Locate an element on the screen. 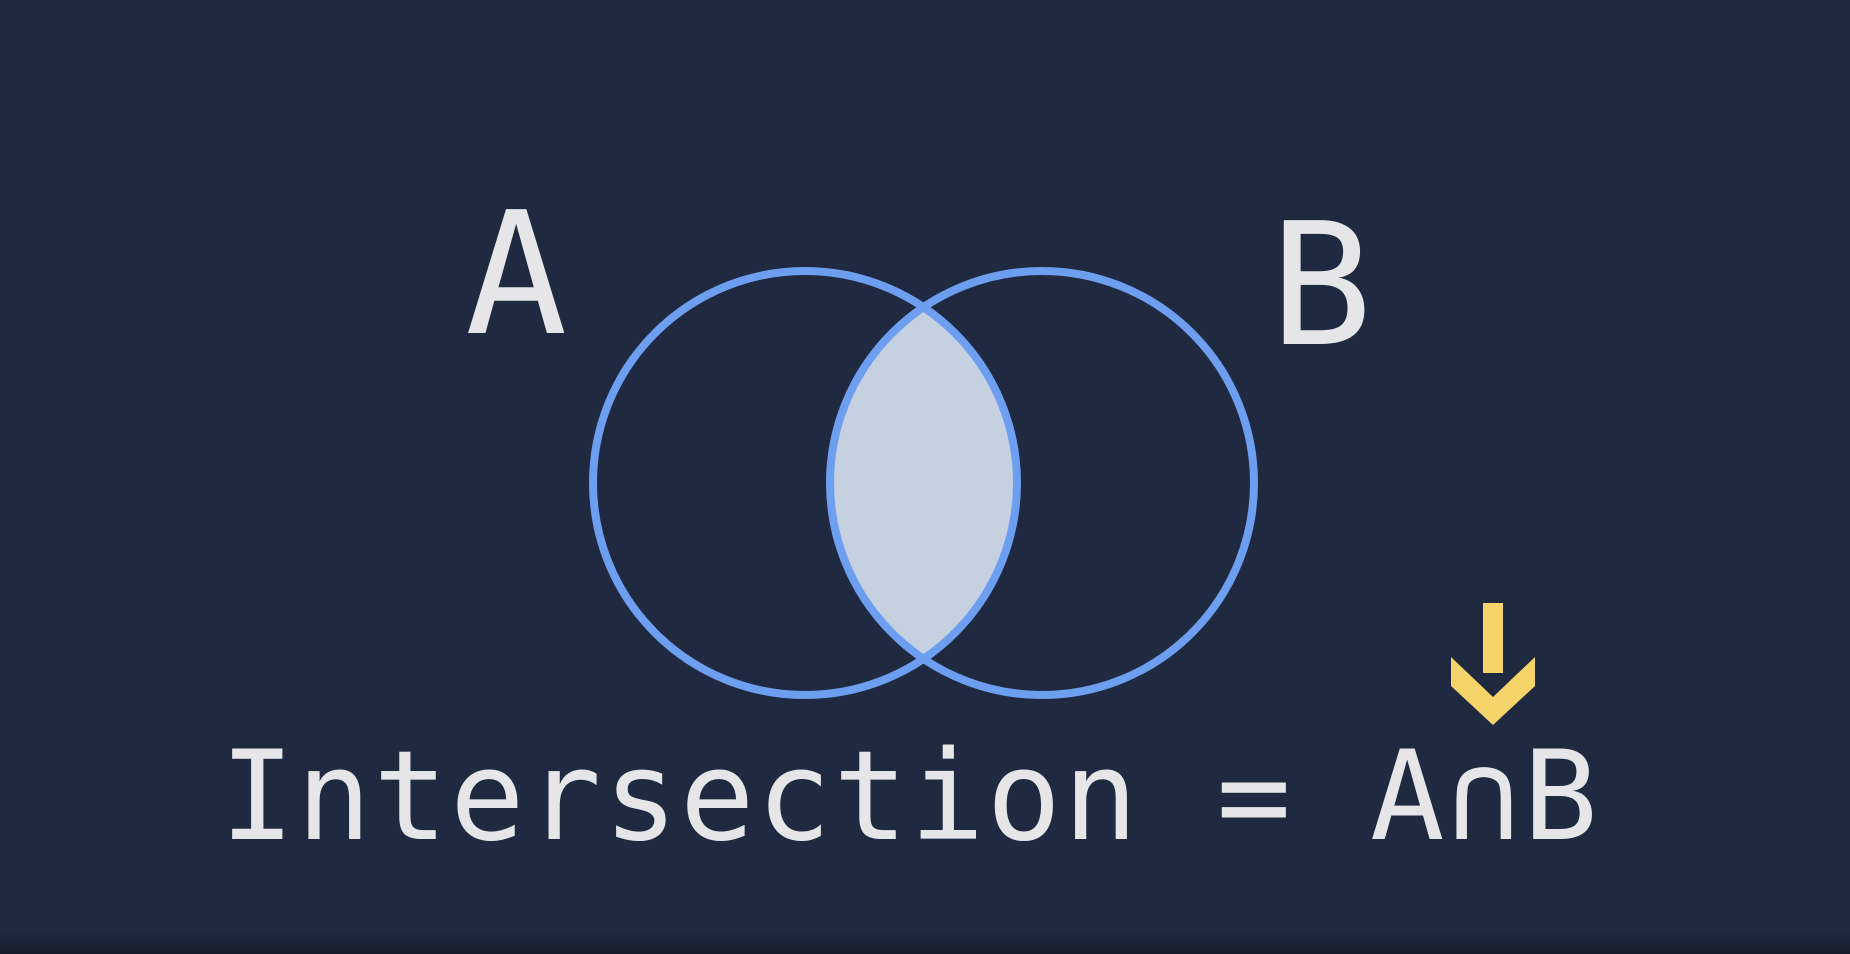  intersection-region is located at coordinates (923, 483).